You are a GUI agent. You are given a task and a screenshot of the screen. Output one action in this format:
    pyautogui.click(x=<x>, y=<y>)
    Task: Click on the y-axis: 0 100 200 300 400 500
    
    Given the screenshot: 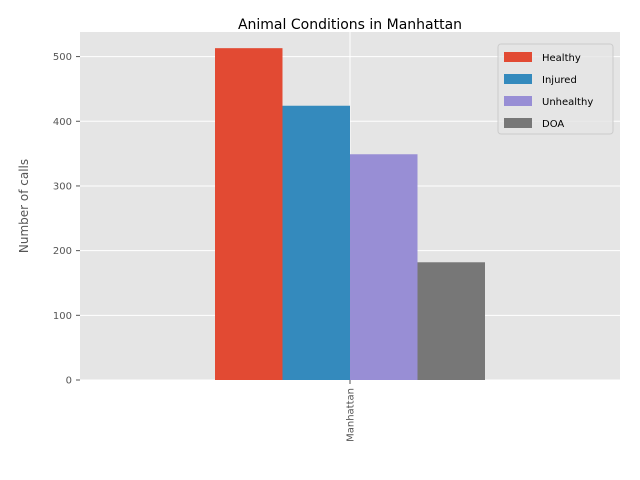 What is the action you would take?
    pyautogui.click(x=66, y=219)
    